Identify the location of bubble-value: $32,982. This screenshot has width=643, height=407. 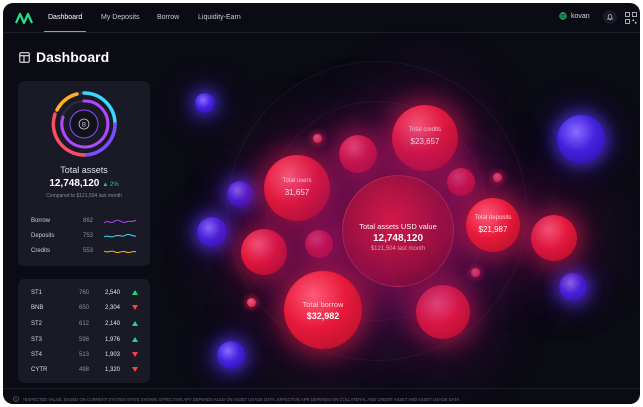
(323, 316).